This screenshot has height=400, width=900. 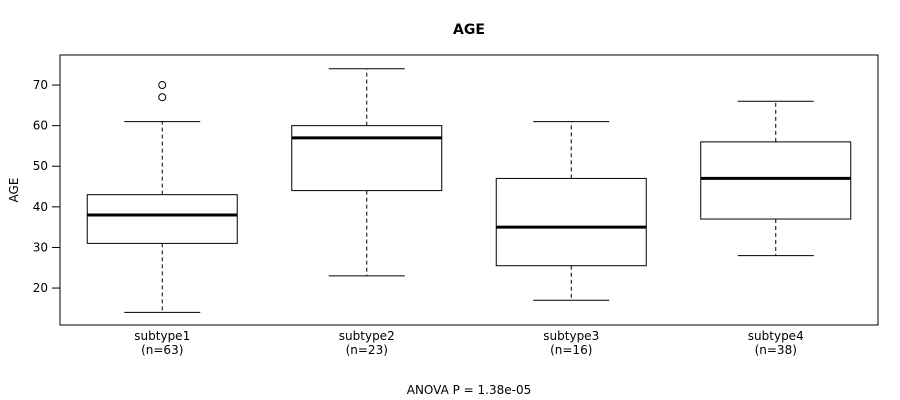 What do you see at coordinates (469, 390) in the screenshot?
I see `anova-caption: ANOVA P = 1.38e-05` at bounding box center [469, 390].